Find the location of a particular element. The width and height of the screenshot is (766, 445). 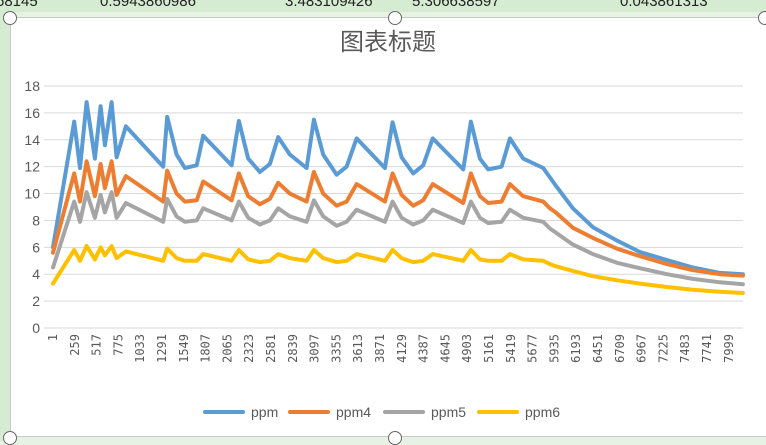

resize-handle-top-left is located at coordinates (10, 18).